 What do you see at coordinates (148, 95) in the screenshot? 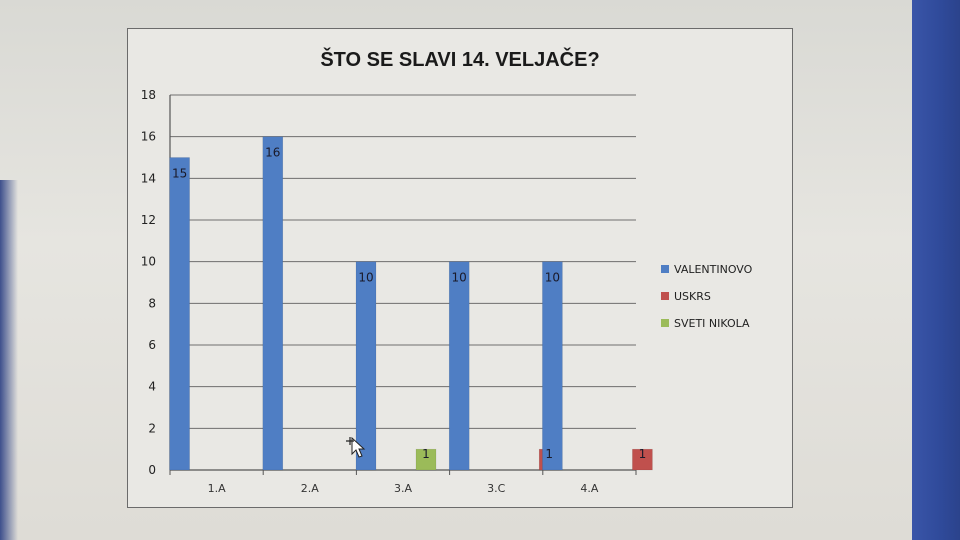
I see `y-tick-label: 18` at bounding box center [148, 95].